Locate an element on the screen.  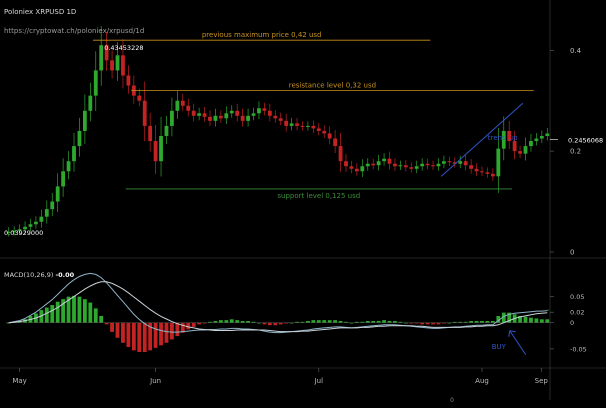
high-price-label: 0.43453228 is located at coordinates (123, 48).